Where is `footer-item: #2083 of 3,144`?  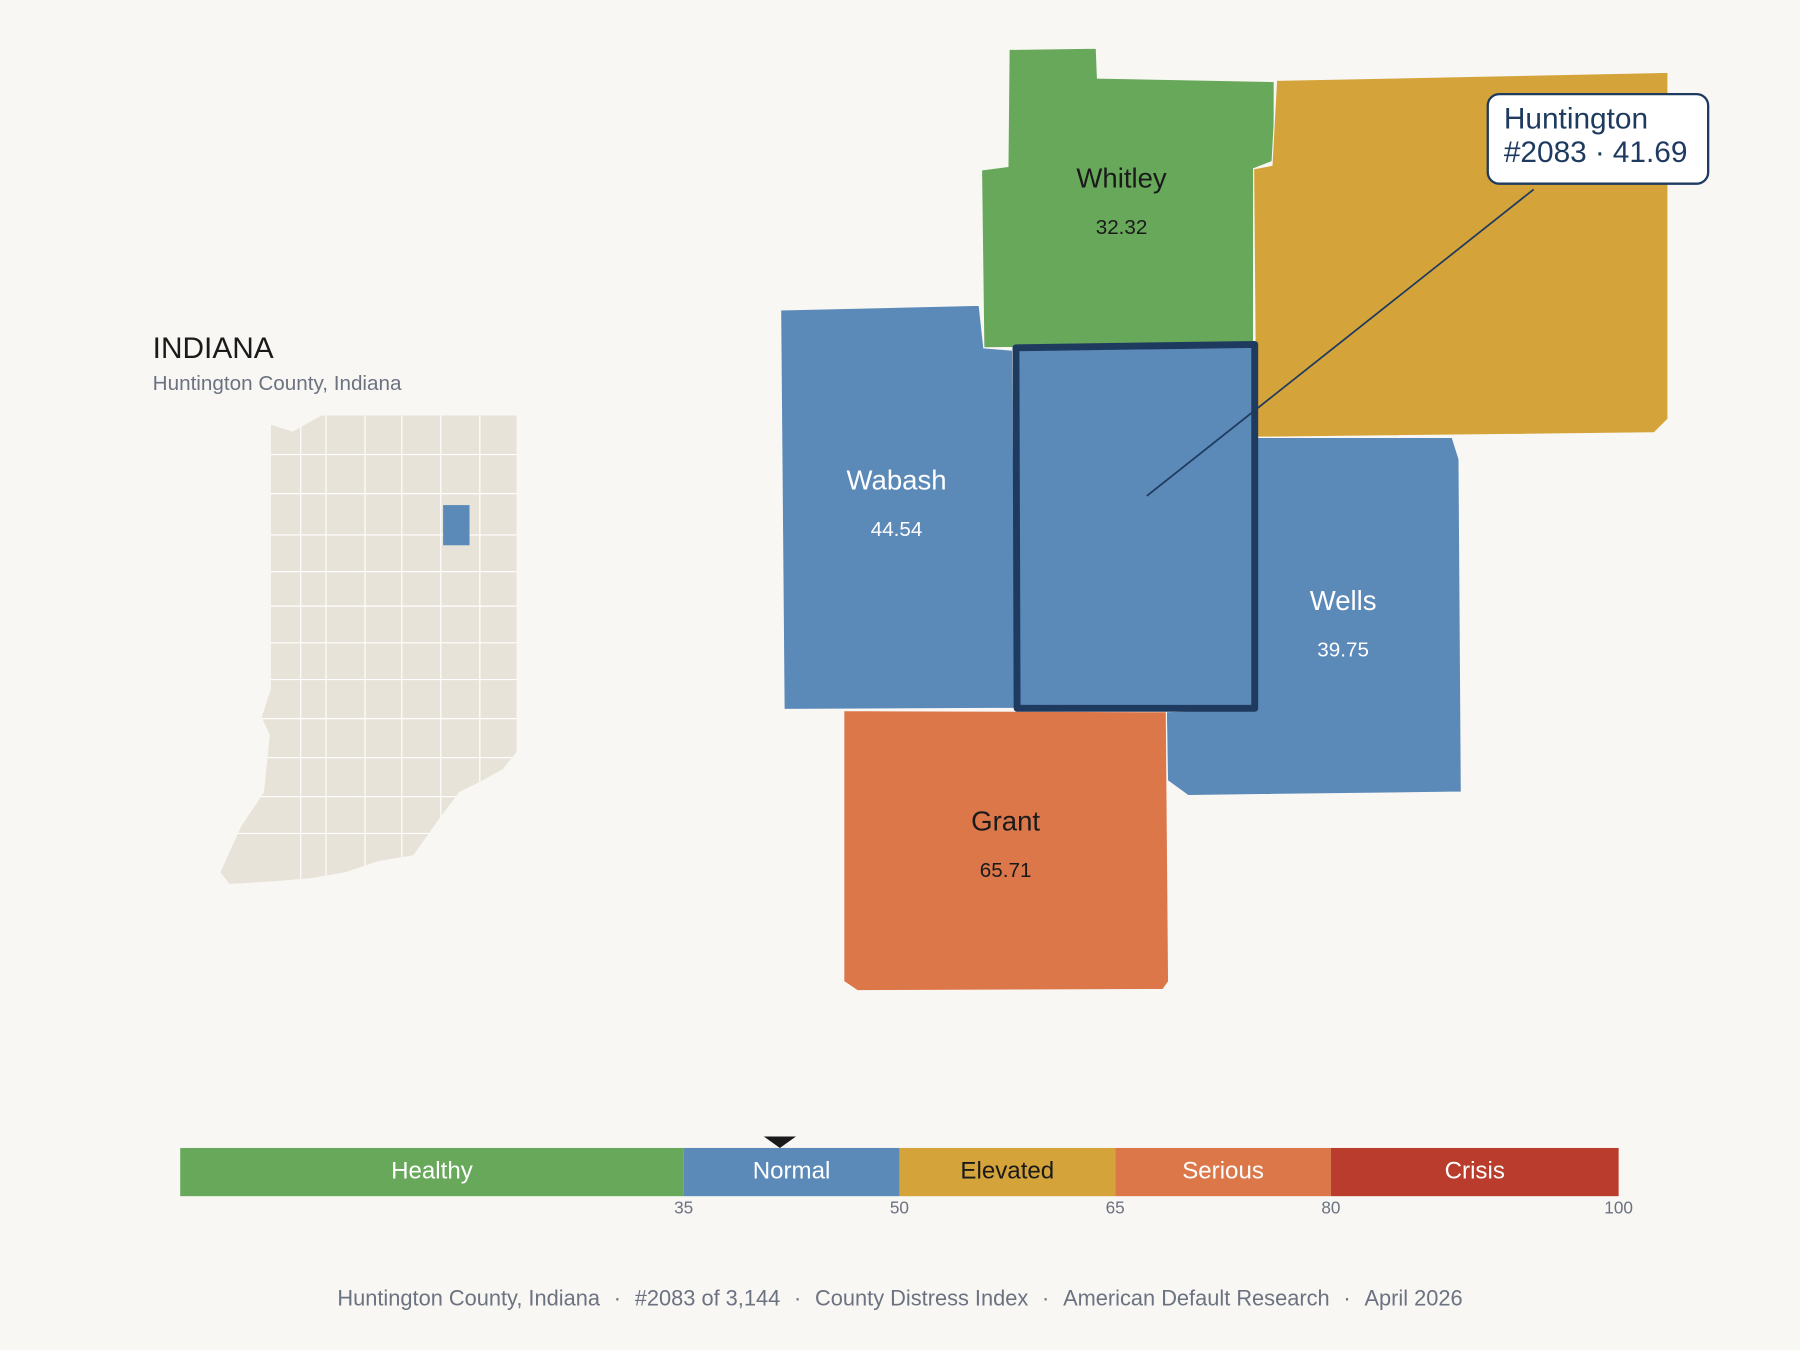 footer-item: #2083 of 3,144 is located at coordinates (707, 1297).